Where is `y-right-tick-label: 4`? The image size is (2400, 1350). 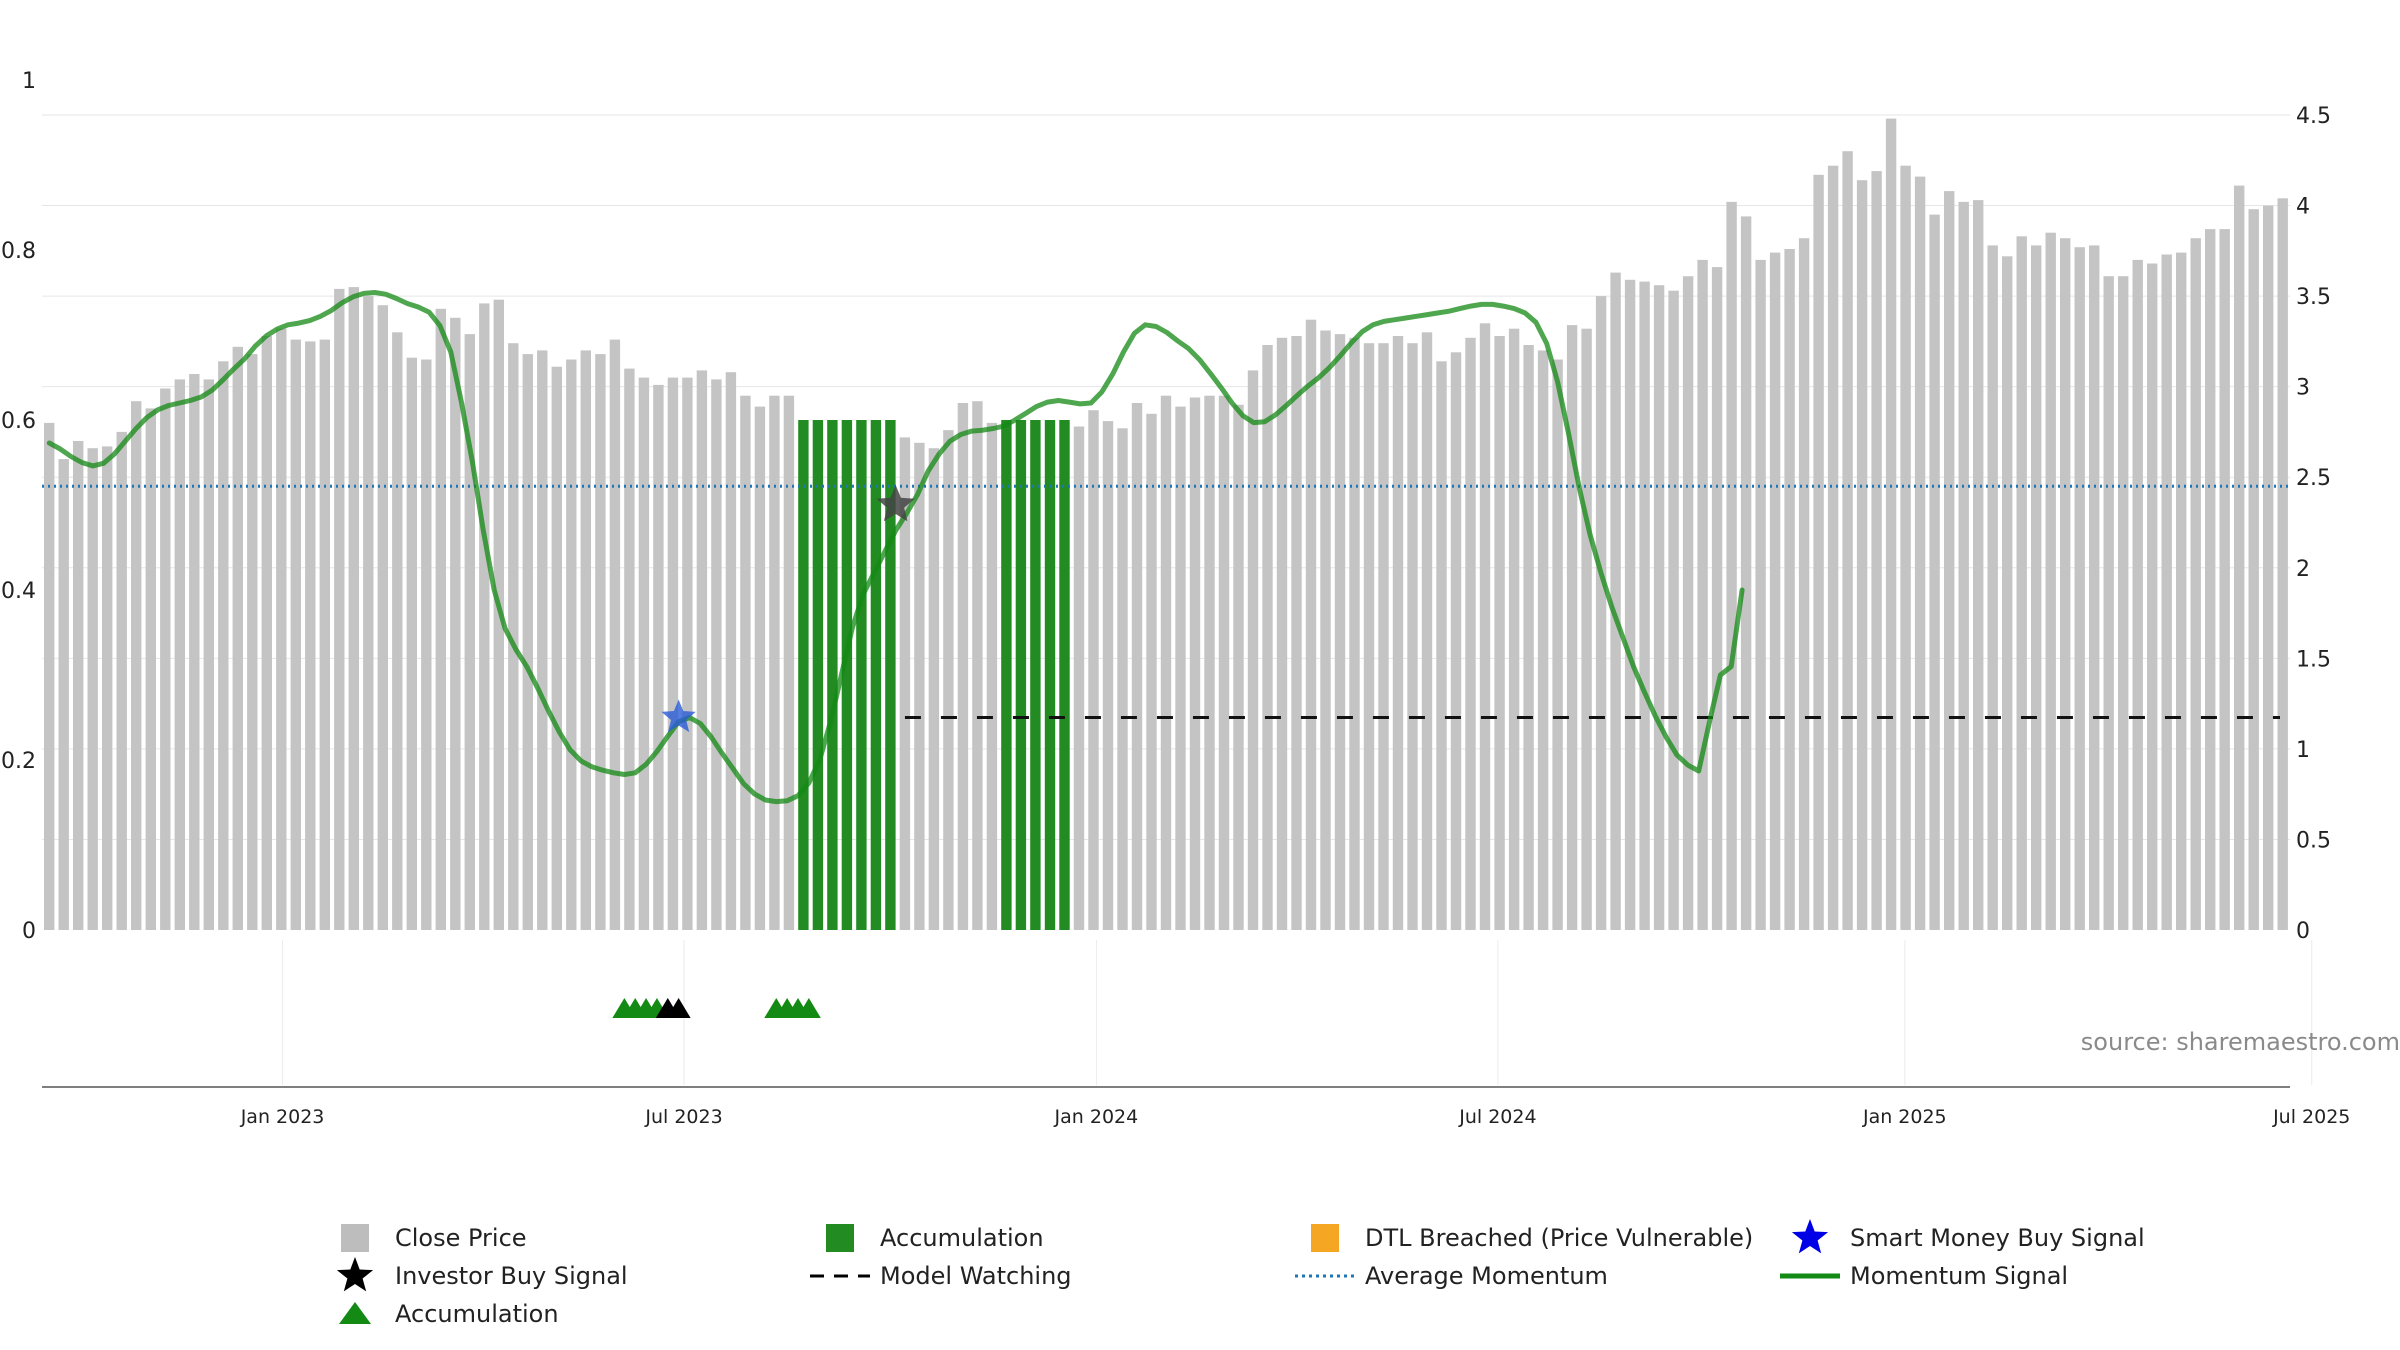 y-right-tick-label: 4 is located at coordinates (2303, 207).